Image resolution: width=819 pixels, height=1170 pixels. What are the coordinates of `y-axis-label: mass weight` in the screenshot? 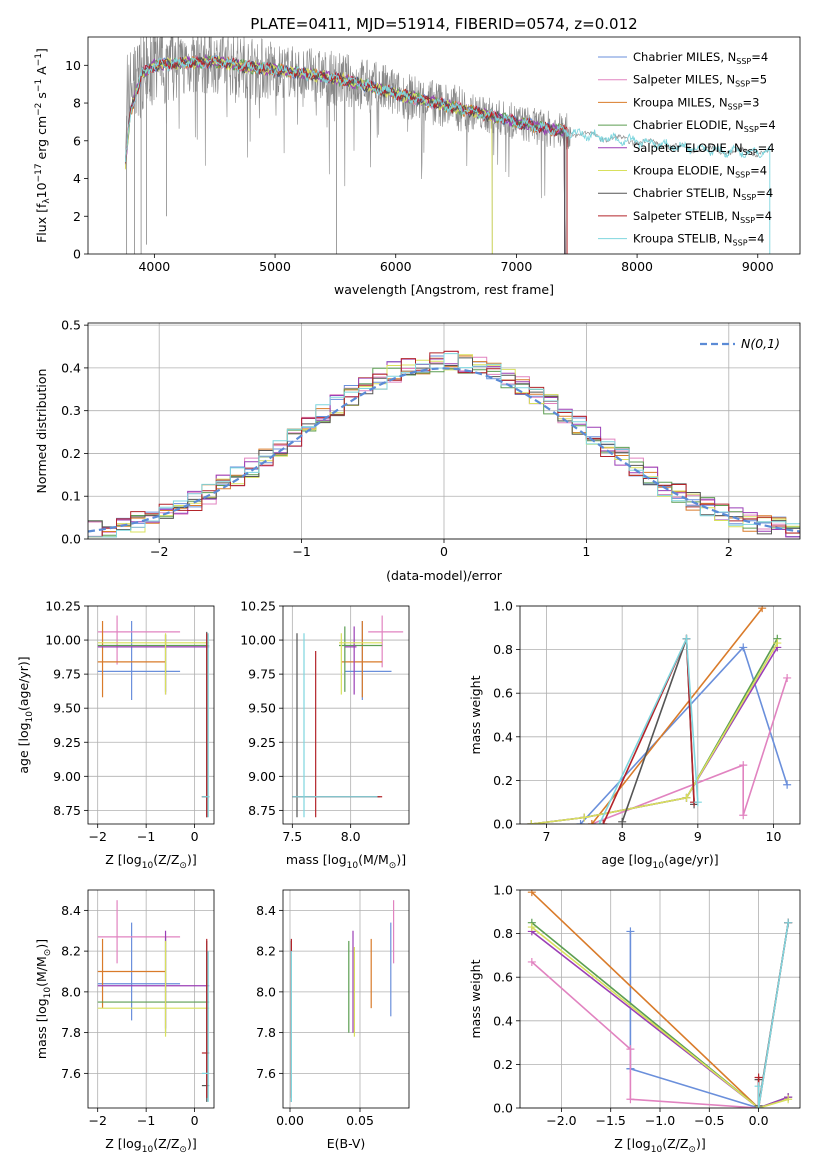 It's located at (475, 998).